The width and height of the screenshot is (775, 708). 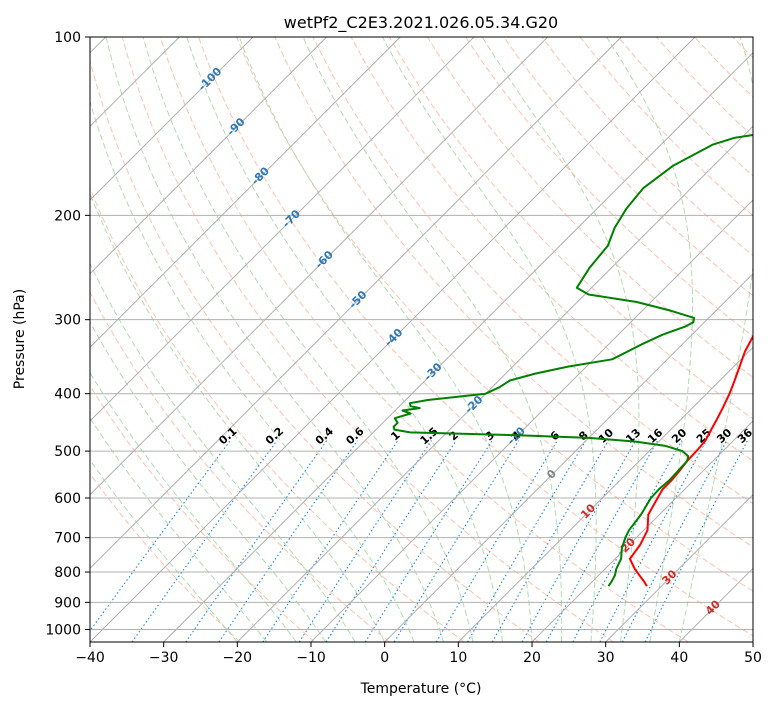 I want to click on x-axis-ticks: −40 −30 −20 −10 0 10 20 30 40 50, so click(x=418, y=654).